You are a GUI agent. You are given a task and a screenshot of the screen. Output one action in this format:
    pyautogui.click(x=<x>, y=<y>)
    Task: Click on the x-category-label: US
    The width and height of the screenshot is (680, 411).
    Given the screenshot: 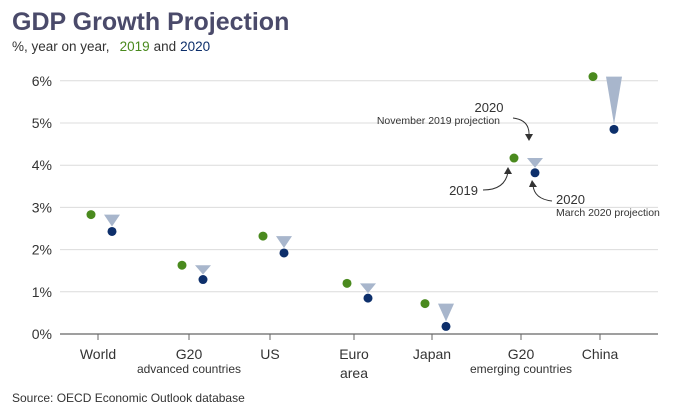 What is the action you would take?
    pyautogui.click(x=269, y=354)
    